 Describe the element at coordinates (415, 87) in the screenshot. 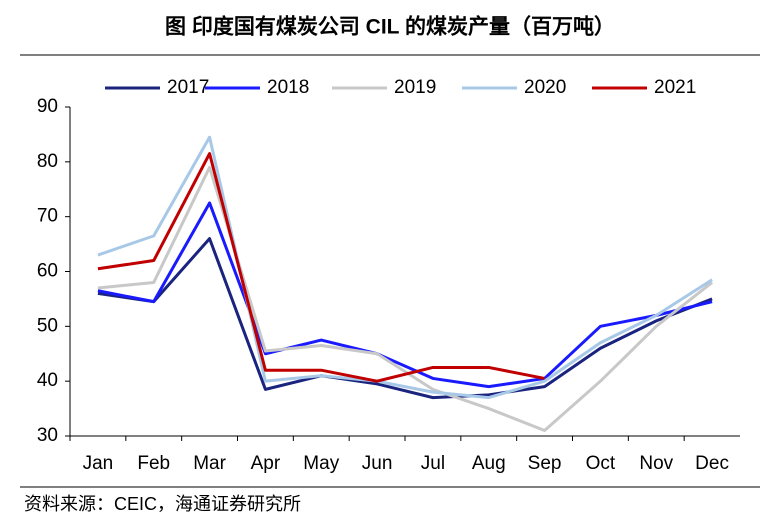

I see `legend-label: 2019` at that location.